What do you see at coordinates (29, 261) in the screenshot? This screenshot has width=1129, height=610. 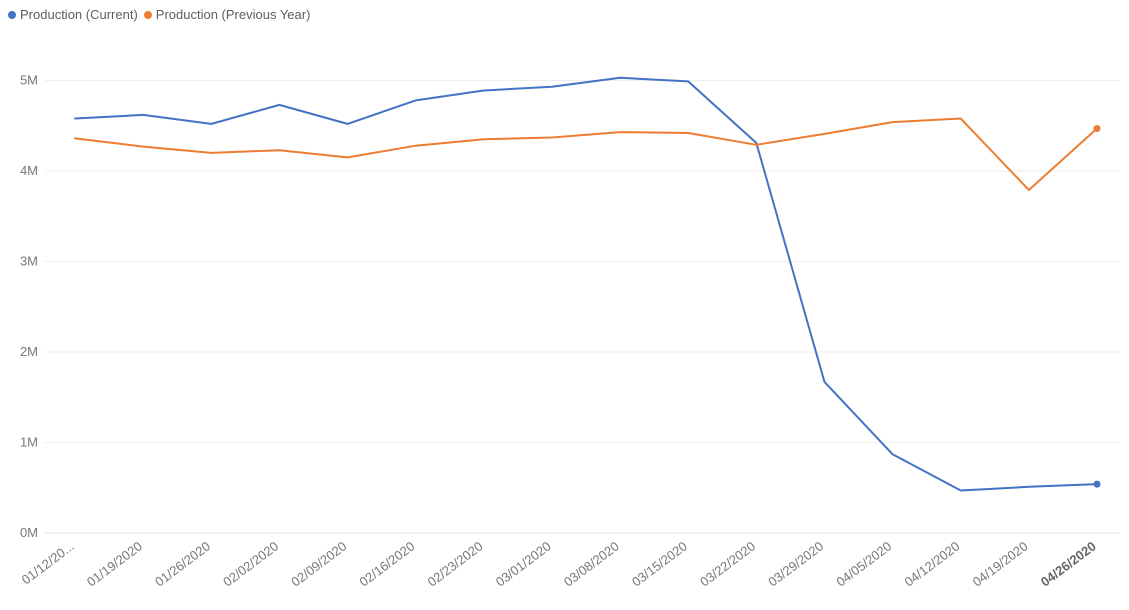 I see `y-tick-label: 3M` at bounding box center [29, 261].